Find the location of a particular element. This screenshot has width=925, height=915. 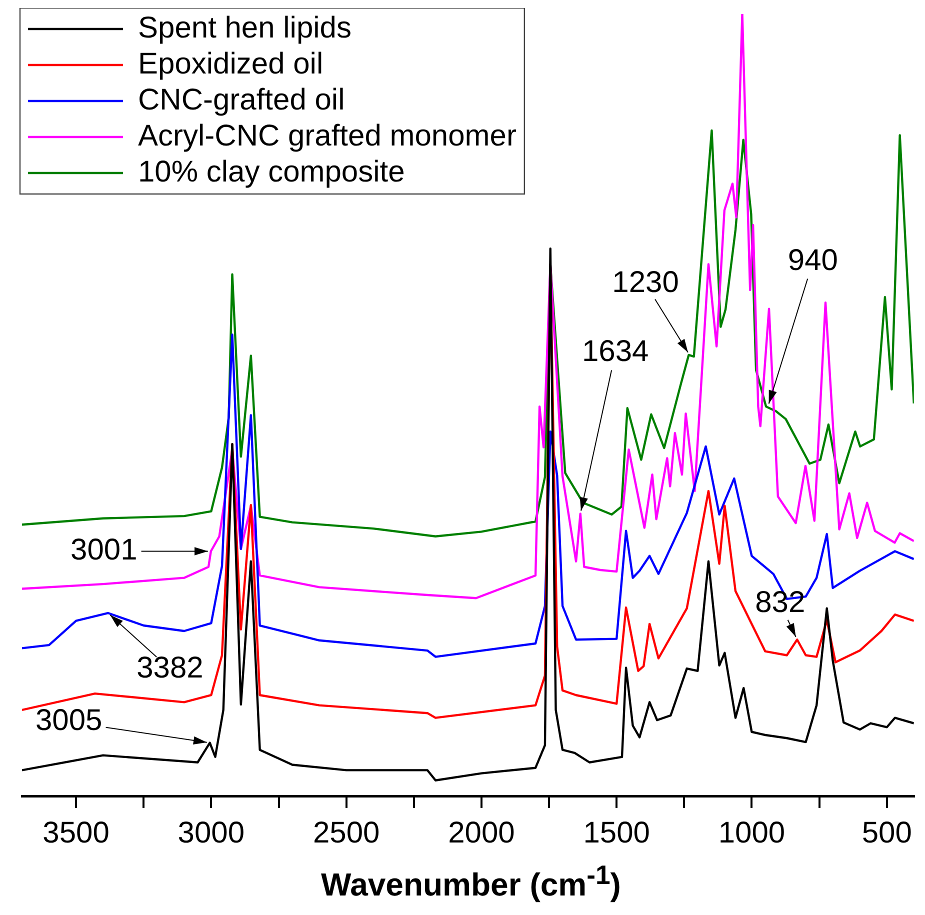

annotation: 3382 is located at coordinates (170, 667).